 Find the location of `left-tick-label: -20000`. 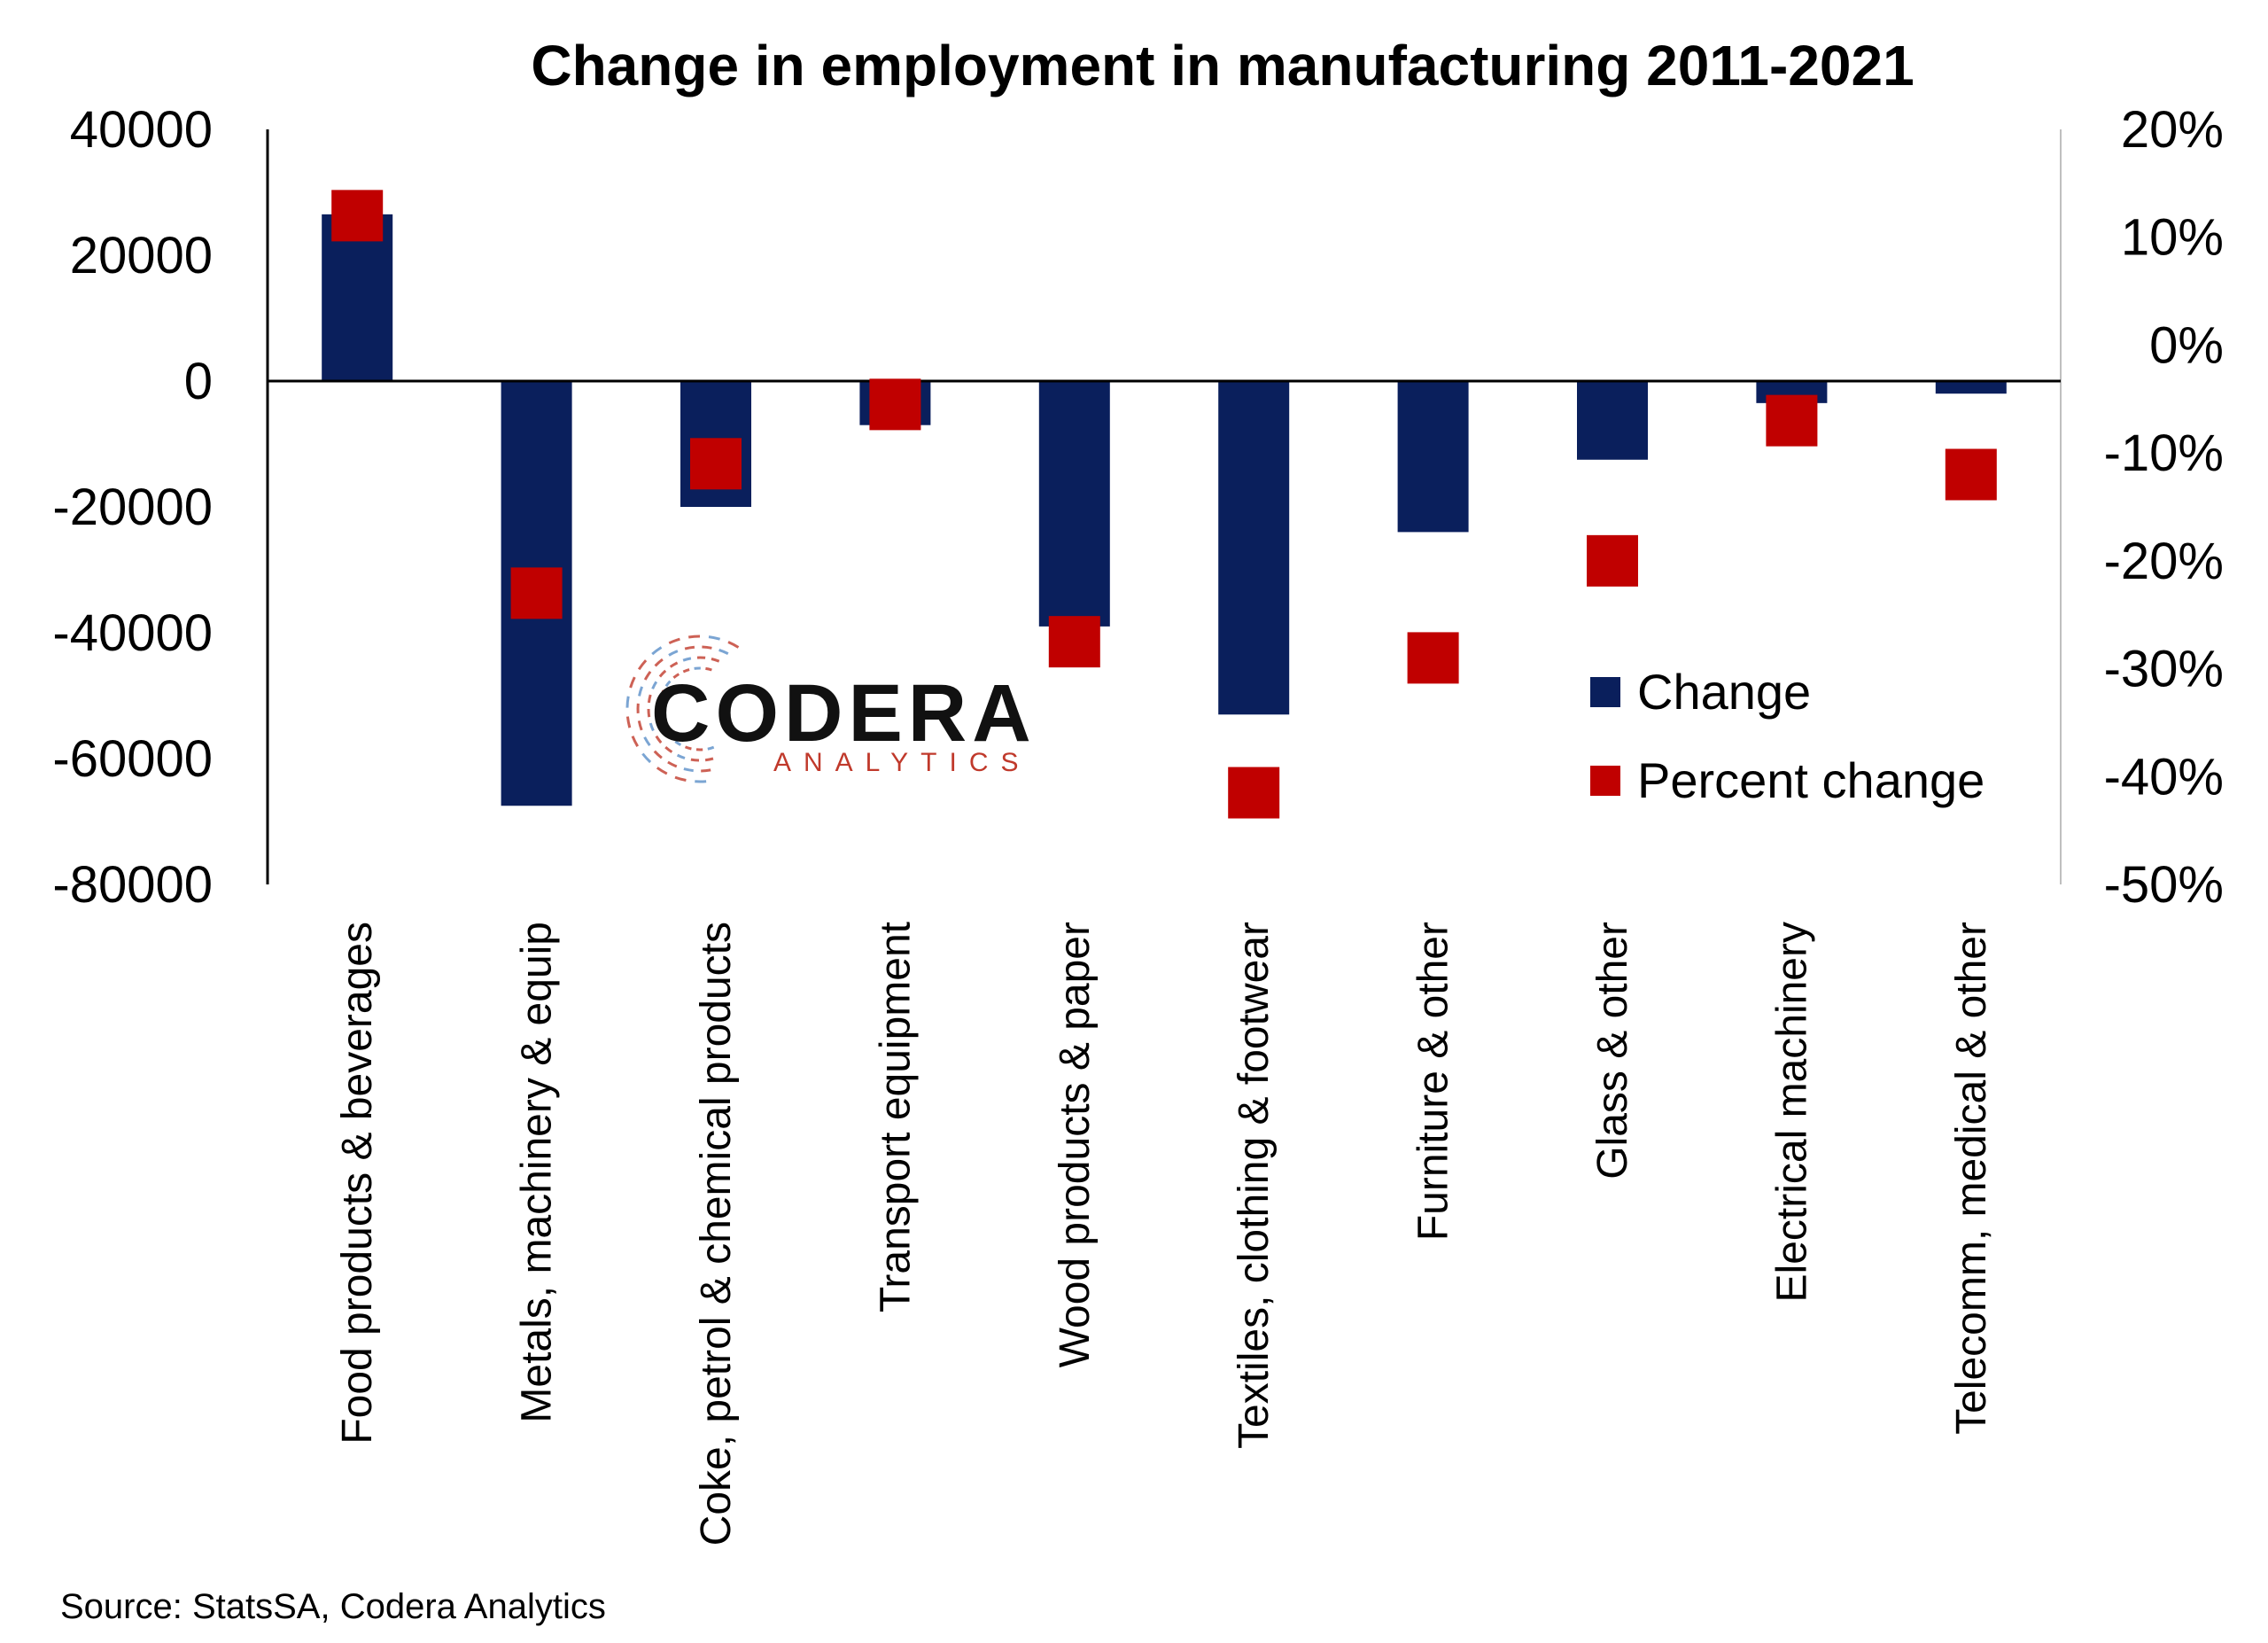

left-tick-label: -20000 is located at coordinates (132, 507).